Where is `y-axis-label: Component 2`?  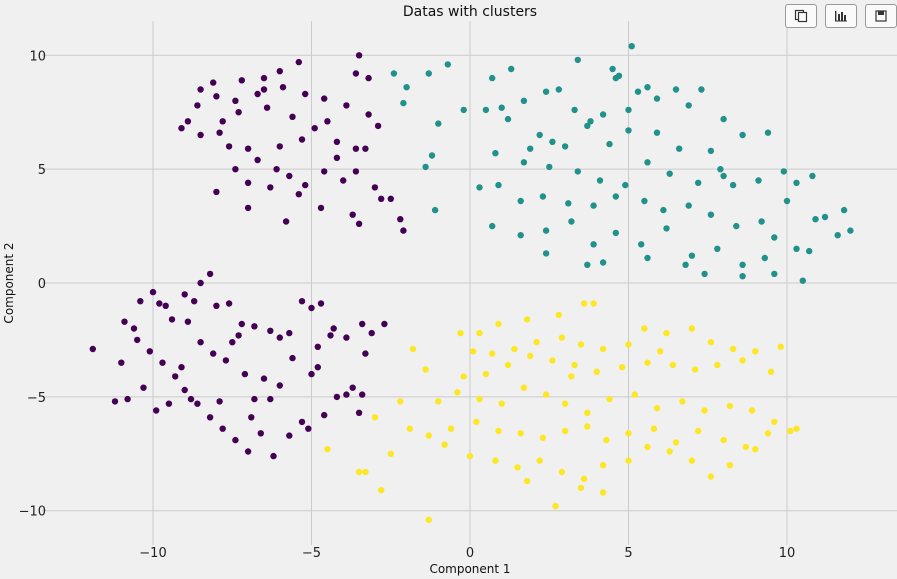
y-axis-label: Component 2 is located at coordinates (9, 282).